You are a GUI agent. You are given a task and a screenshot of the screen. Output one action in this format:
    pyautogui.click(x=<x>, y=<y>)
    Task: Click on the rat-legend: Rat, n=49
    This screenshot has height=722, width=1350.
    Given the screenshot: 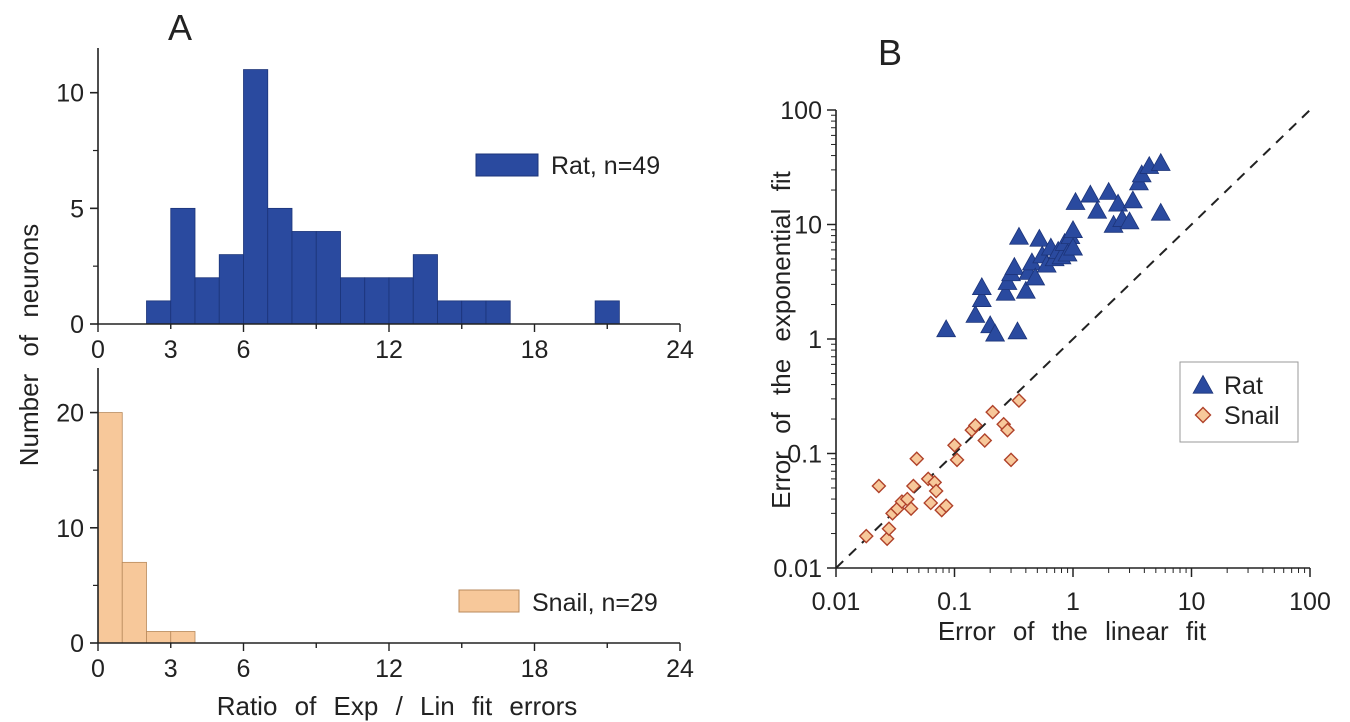 What is the action you would take?
    pyautogui.click(x=567, y=166)
    